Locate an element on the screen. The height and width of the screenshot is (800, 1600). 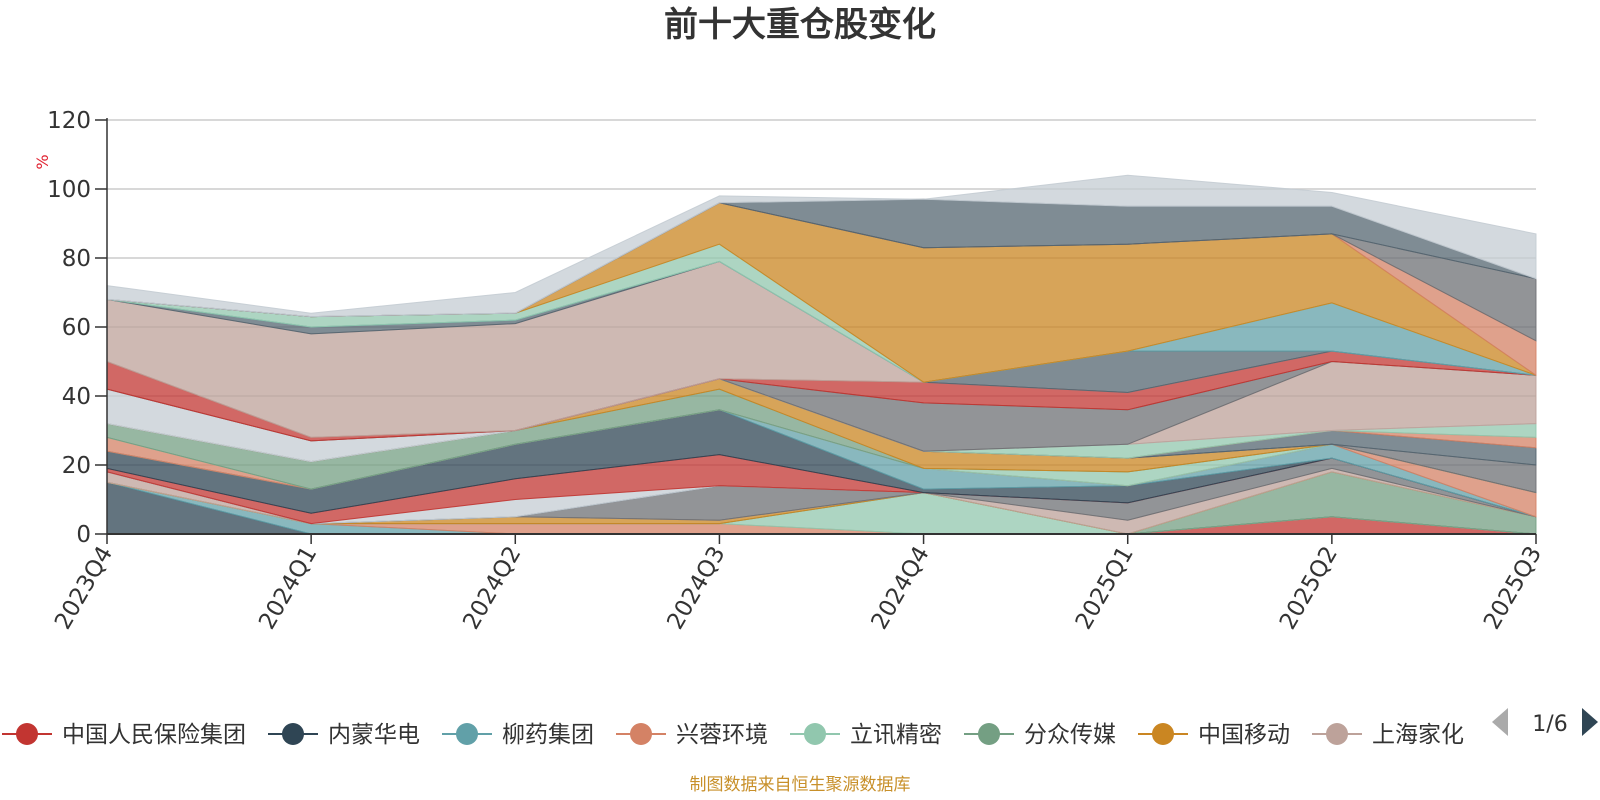
legend-item-中国人民保险集团: 中国人民保险集团 is located at coordinates (124, 735).